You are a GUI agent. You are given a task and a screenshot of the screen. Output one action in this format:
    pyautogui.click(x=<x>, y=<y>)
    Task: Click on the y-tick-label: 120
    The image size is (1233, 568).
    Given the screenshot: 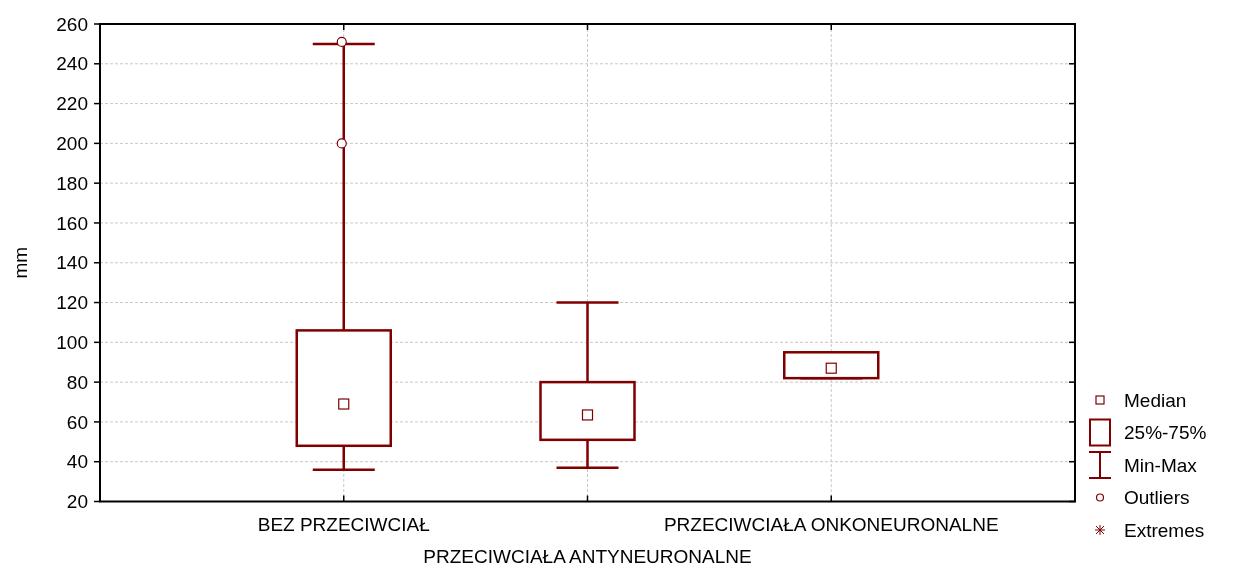 What is the action you would take?
    pyautogui.click(x=72, y=303)
    